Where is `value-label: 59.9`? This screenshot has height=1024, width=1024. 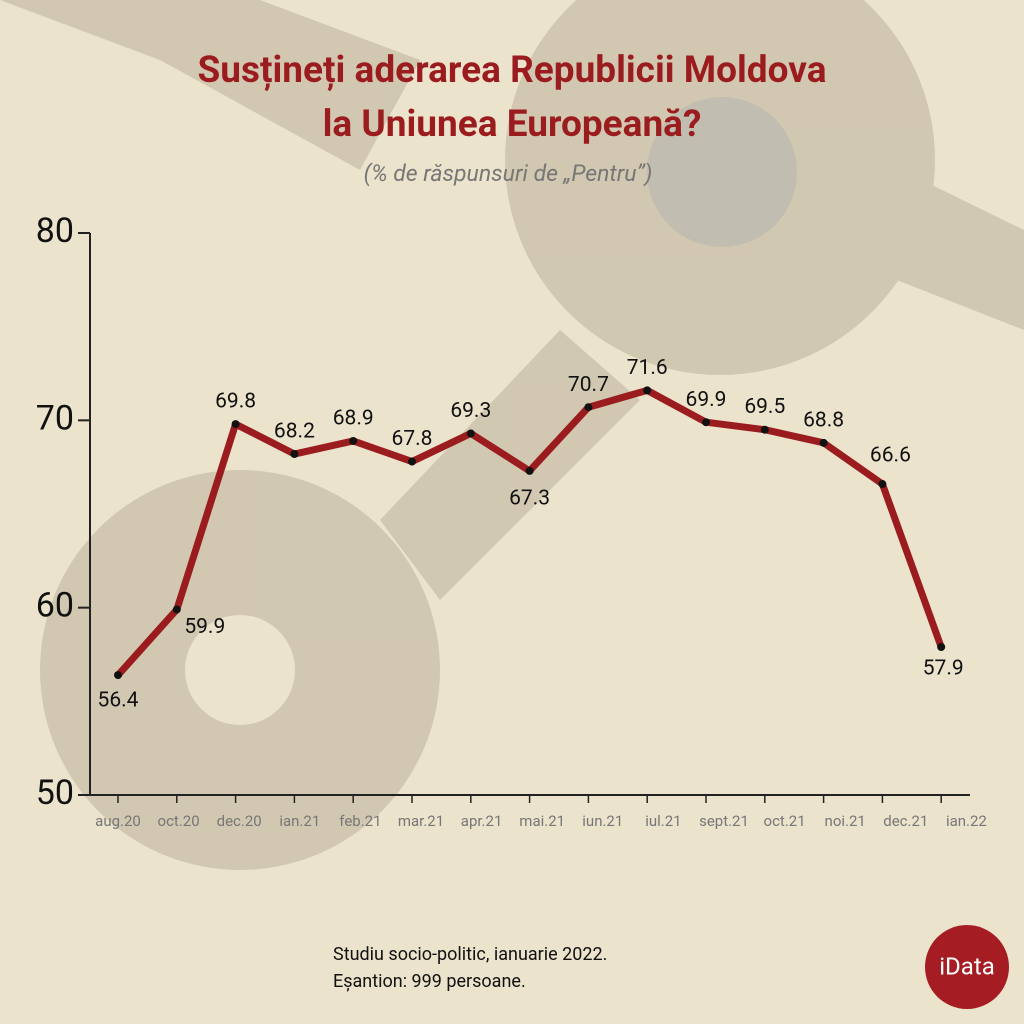
value-label: 59.9 is located at coordinates (204, 627).